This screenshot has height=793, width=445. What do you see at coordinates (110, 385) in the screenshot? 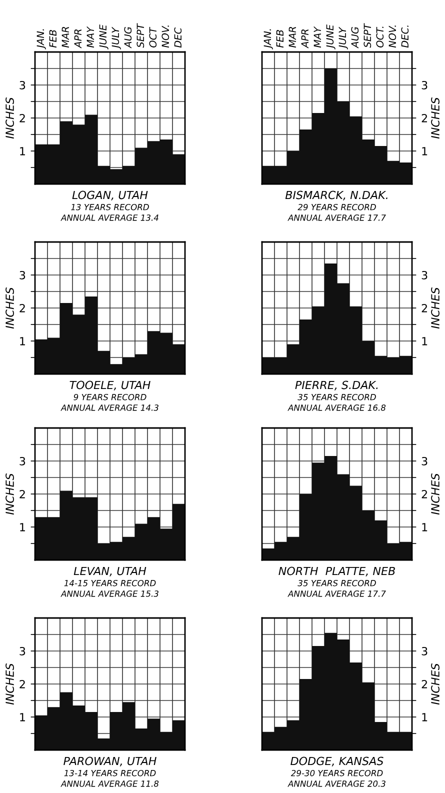
I see `text: TOOELE, UTAH` at bounding box center [110, 385].